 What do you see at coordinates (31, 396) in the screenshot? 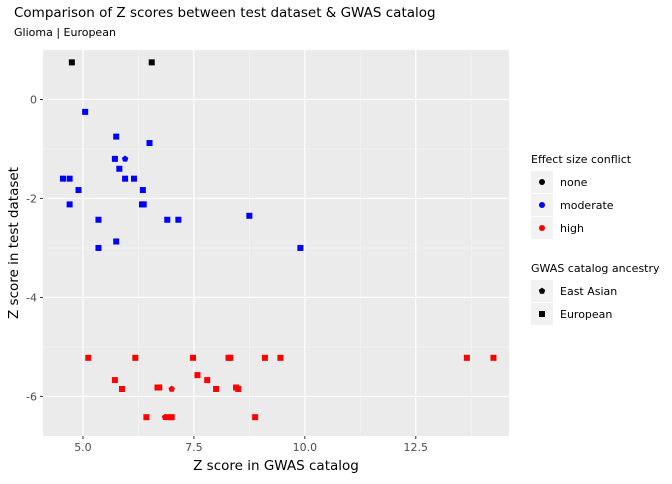
I see `y-tick-label: -6` at bounding box center [31, 396].